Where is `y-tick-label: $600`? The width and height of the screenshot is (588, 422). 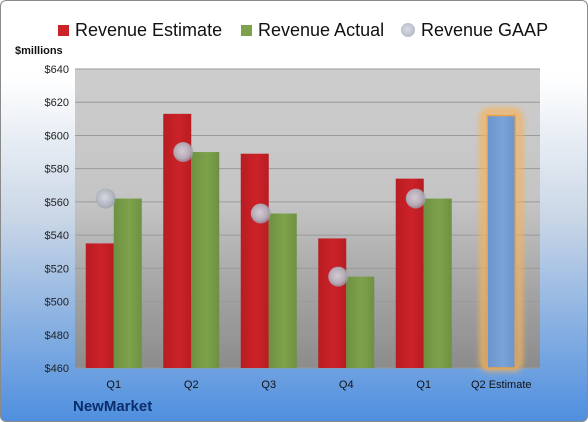 y-tick-label: $600 is located at coordinates (57, 136).